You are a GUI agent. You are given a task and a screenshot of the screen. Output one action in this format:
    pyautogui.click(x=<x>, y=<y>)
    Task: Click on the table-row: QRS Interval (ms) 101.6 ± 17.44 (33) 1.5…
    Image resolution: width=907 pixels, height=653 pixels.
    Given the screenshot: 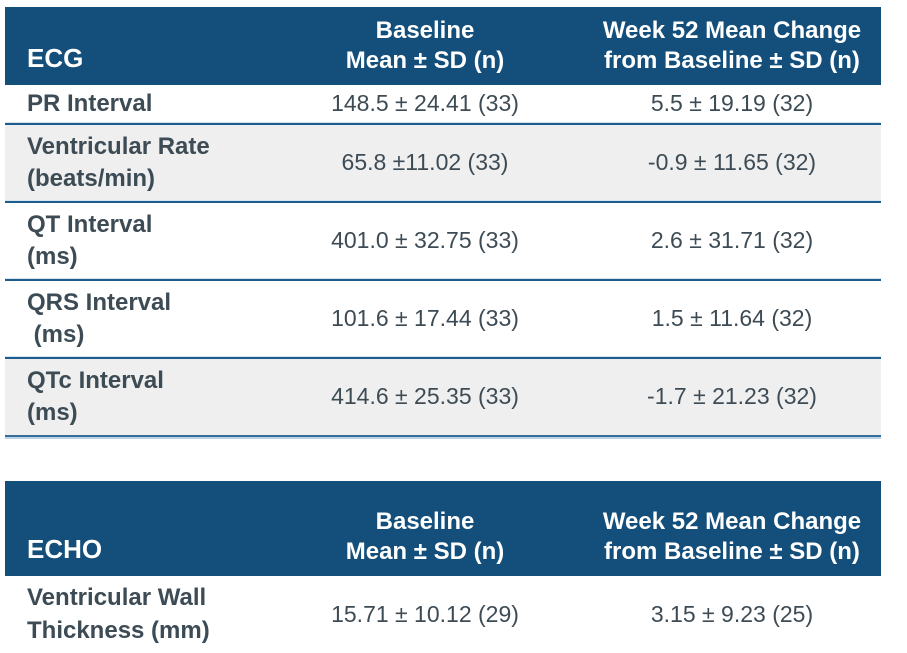 What is the action you would take?
    pyautogui.click(x=443, y=318)
    